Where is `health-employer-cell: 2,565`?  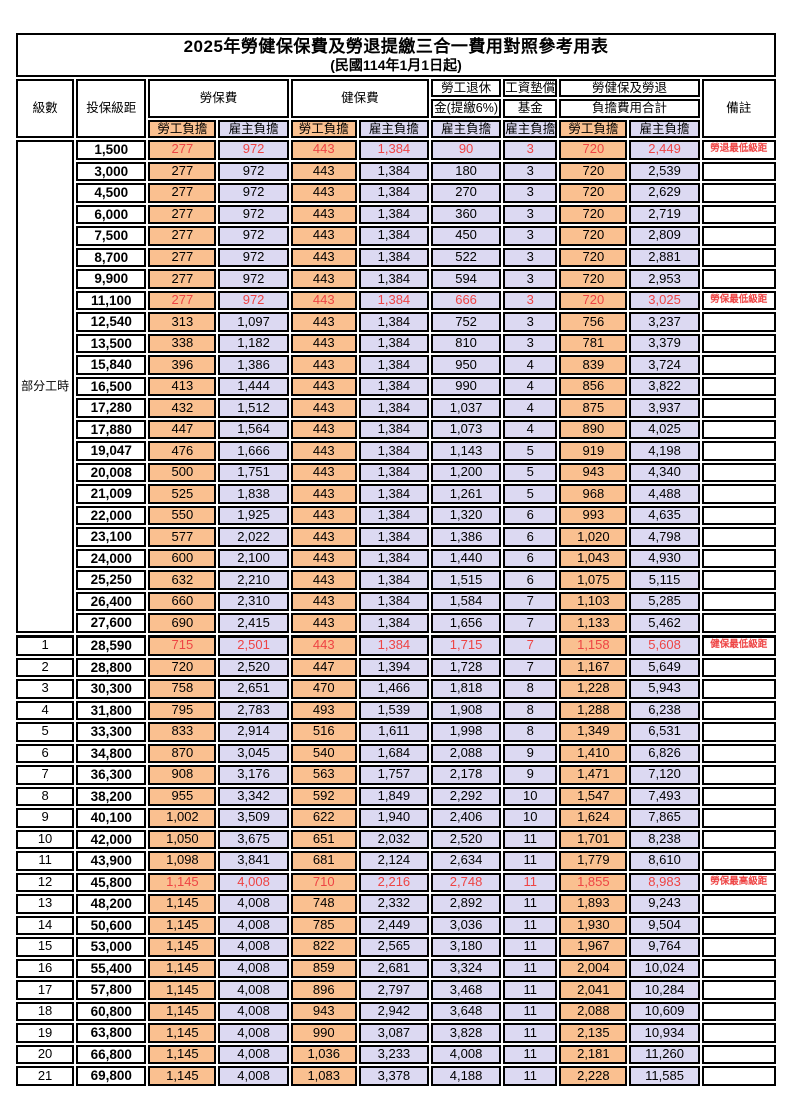
health-employer-cell: 2,565 is located at coordinates (393, 947).